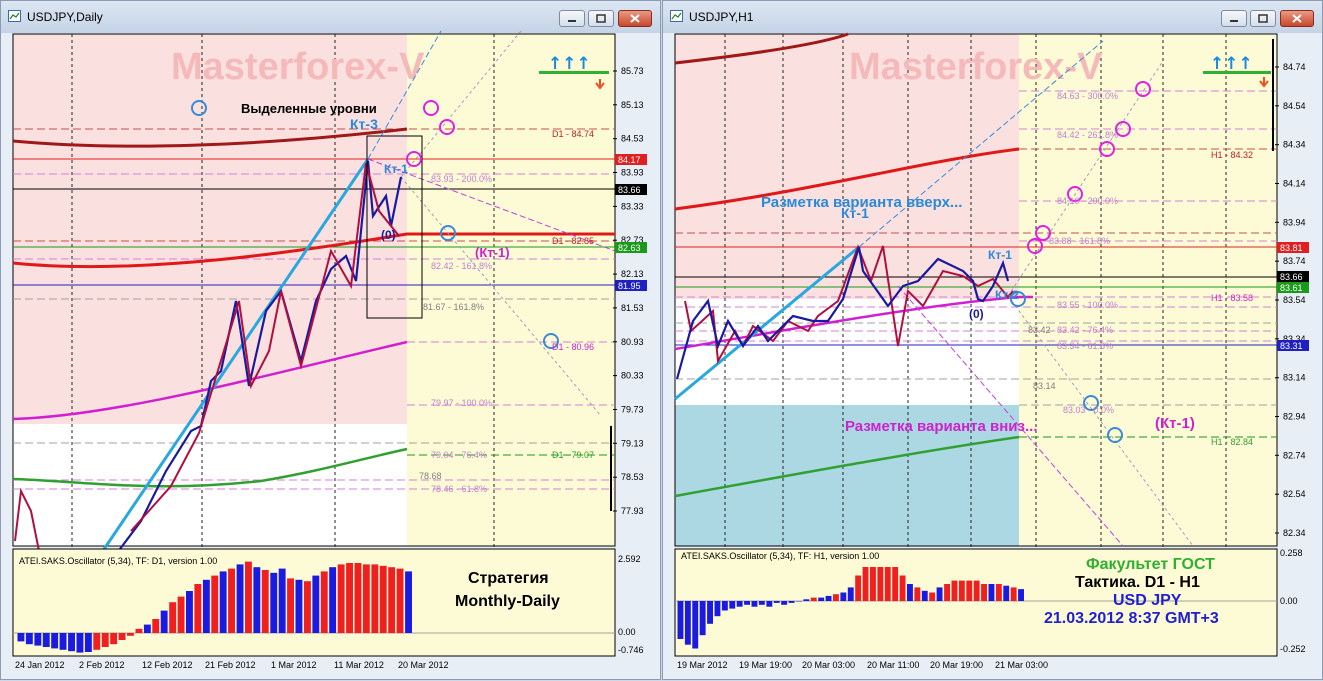 This screenshot has width=1323, height=681. What do you see at coordinates (461, 403) in the screenshot?
I see `level-label: 79.97 - 100.0%` at bounding box center [461, 403].